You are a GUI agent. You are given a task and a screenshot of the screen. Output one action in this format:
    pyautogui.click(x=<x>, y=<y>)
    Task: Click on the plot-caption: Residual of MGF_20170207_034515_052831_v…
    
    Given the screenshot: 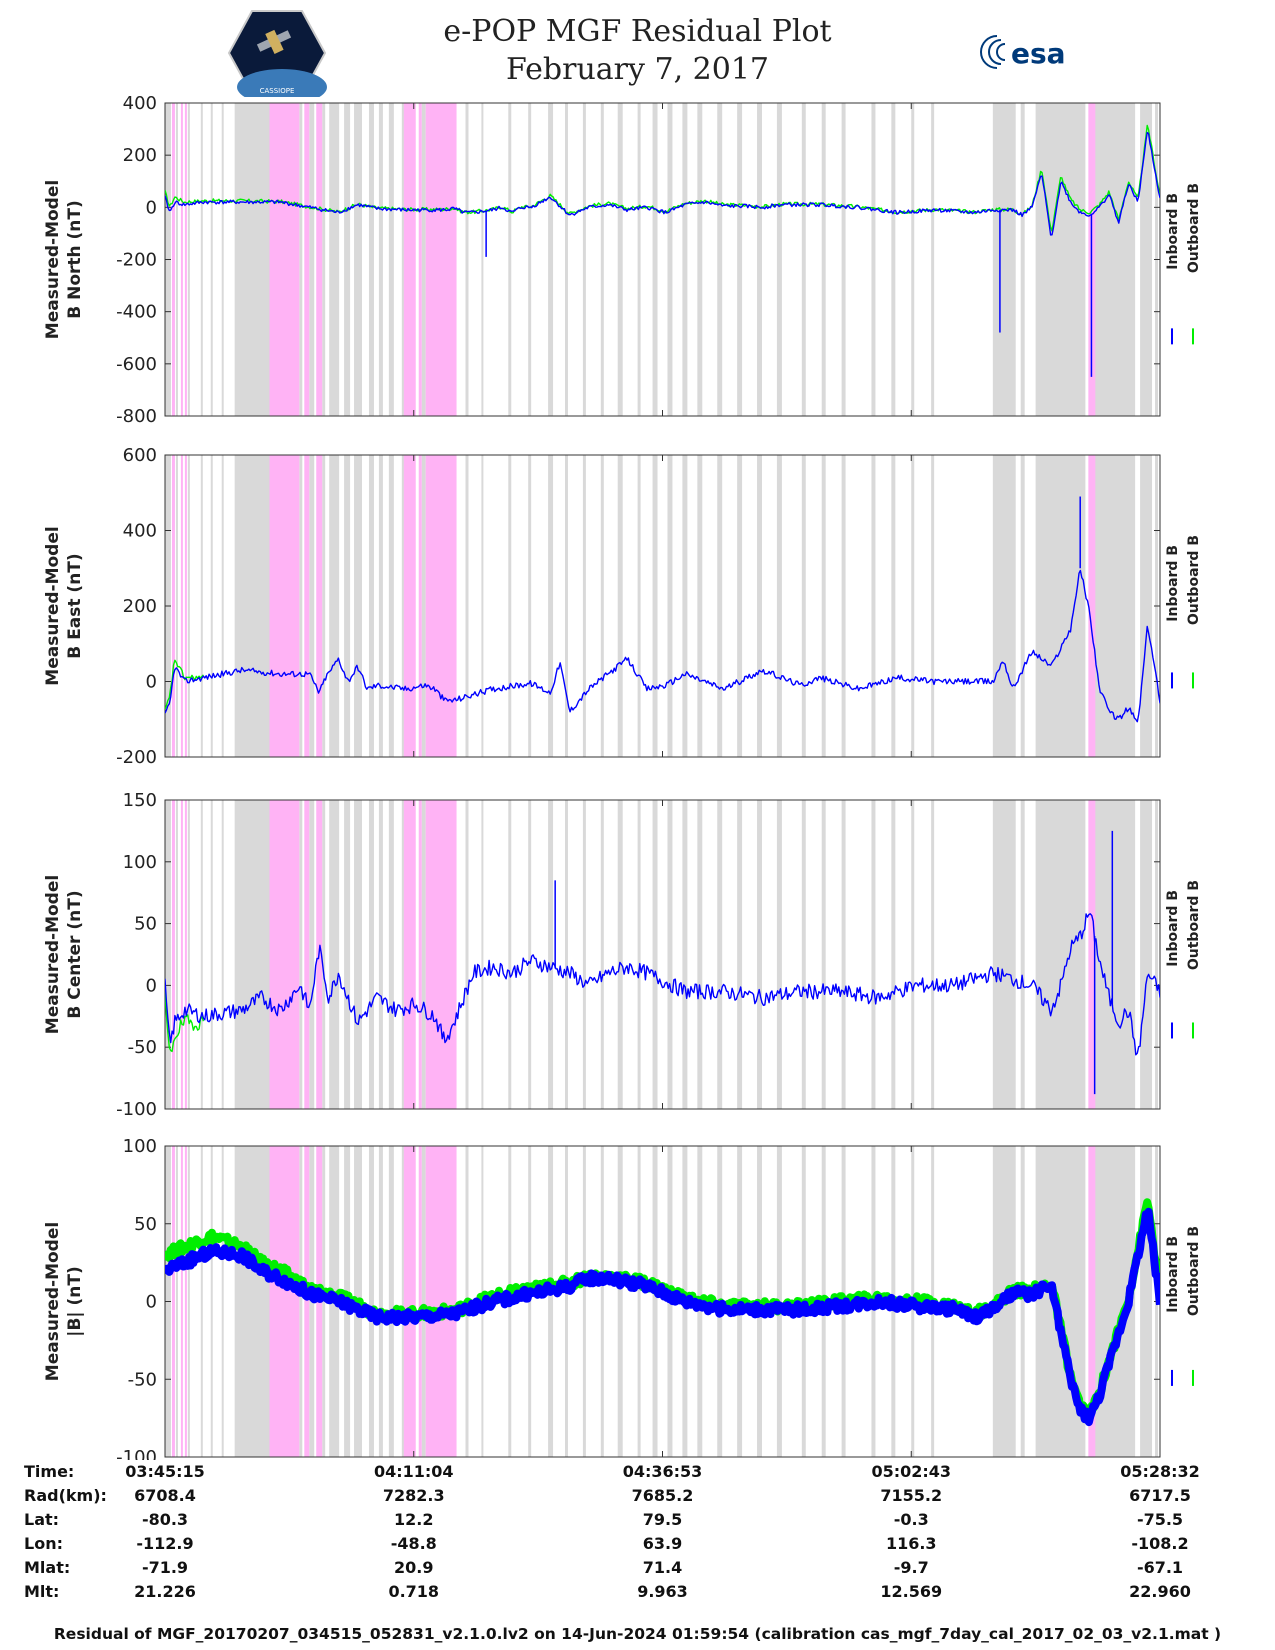 What is the action you would take?
    pyautogui.click(x=637, y=1634)
    